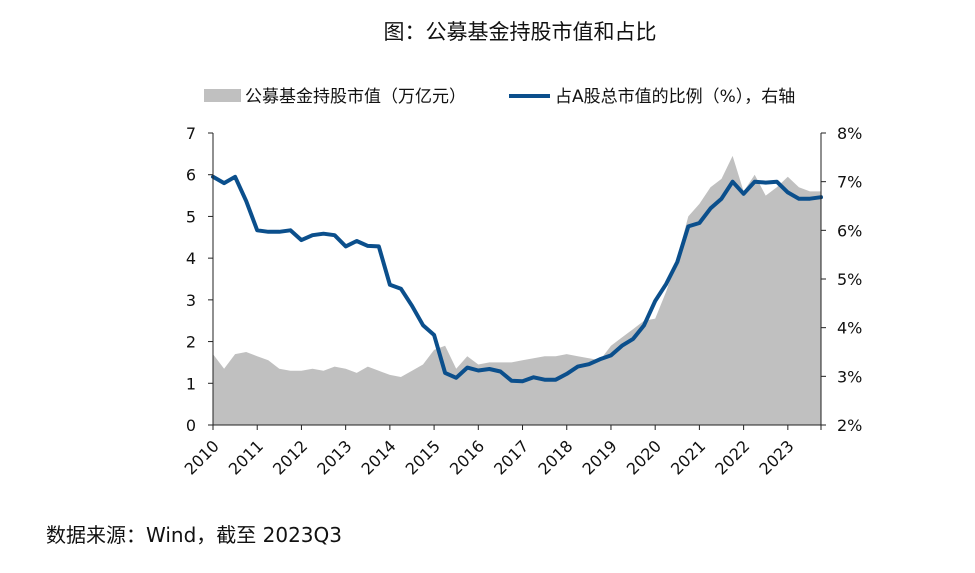 Image resolution: width=975 pixels, height=573 pixels. I want to click on source-note: 数据来源：Wind，截至 2023Q3, so click(194, 535).